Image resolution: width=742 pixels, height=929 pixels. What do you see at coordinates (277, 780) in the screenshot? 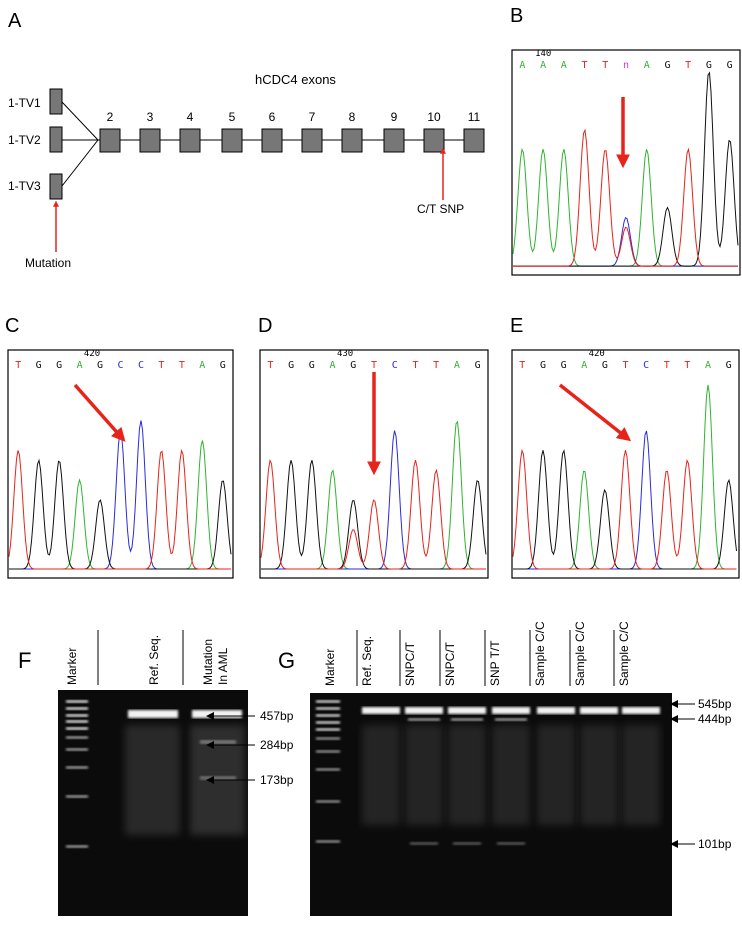
I see `gel-f-band-173: 173bp` at bounding box center [277, 780].